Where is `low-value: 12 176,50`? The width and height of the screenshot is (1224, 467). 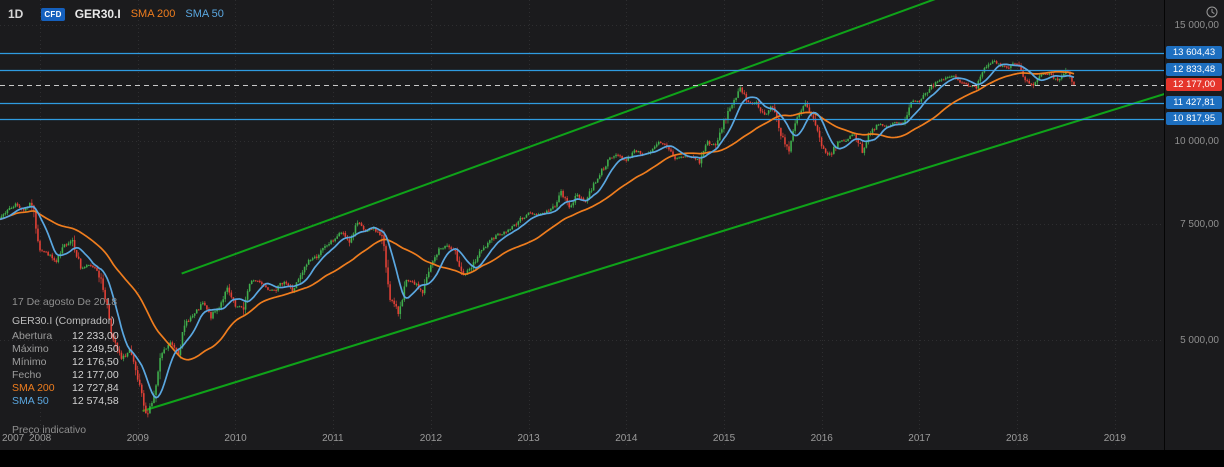 low-value: 12 176,50 is located at coordinates (95, 362).